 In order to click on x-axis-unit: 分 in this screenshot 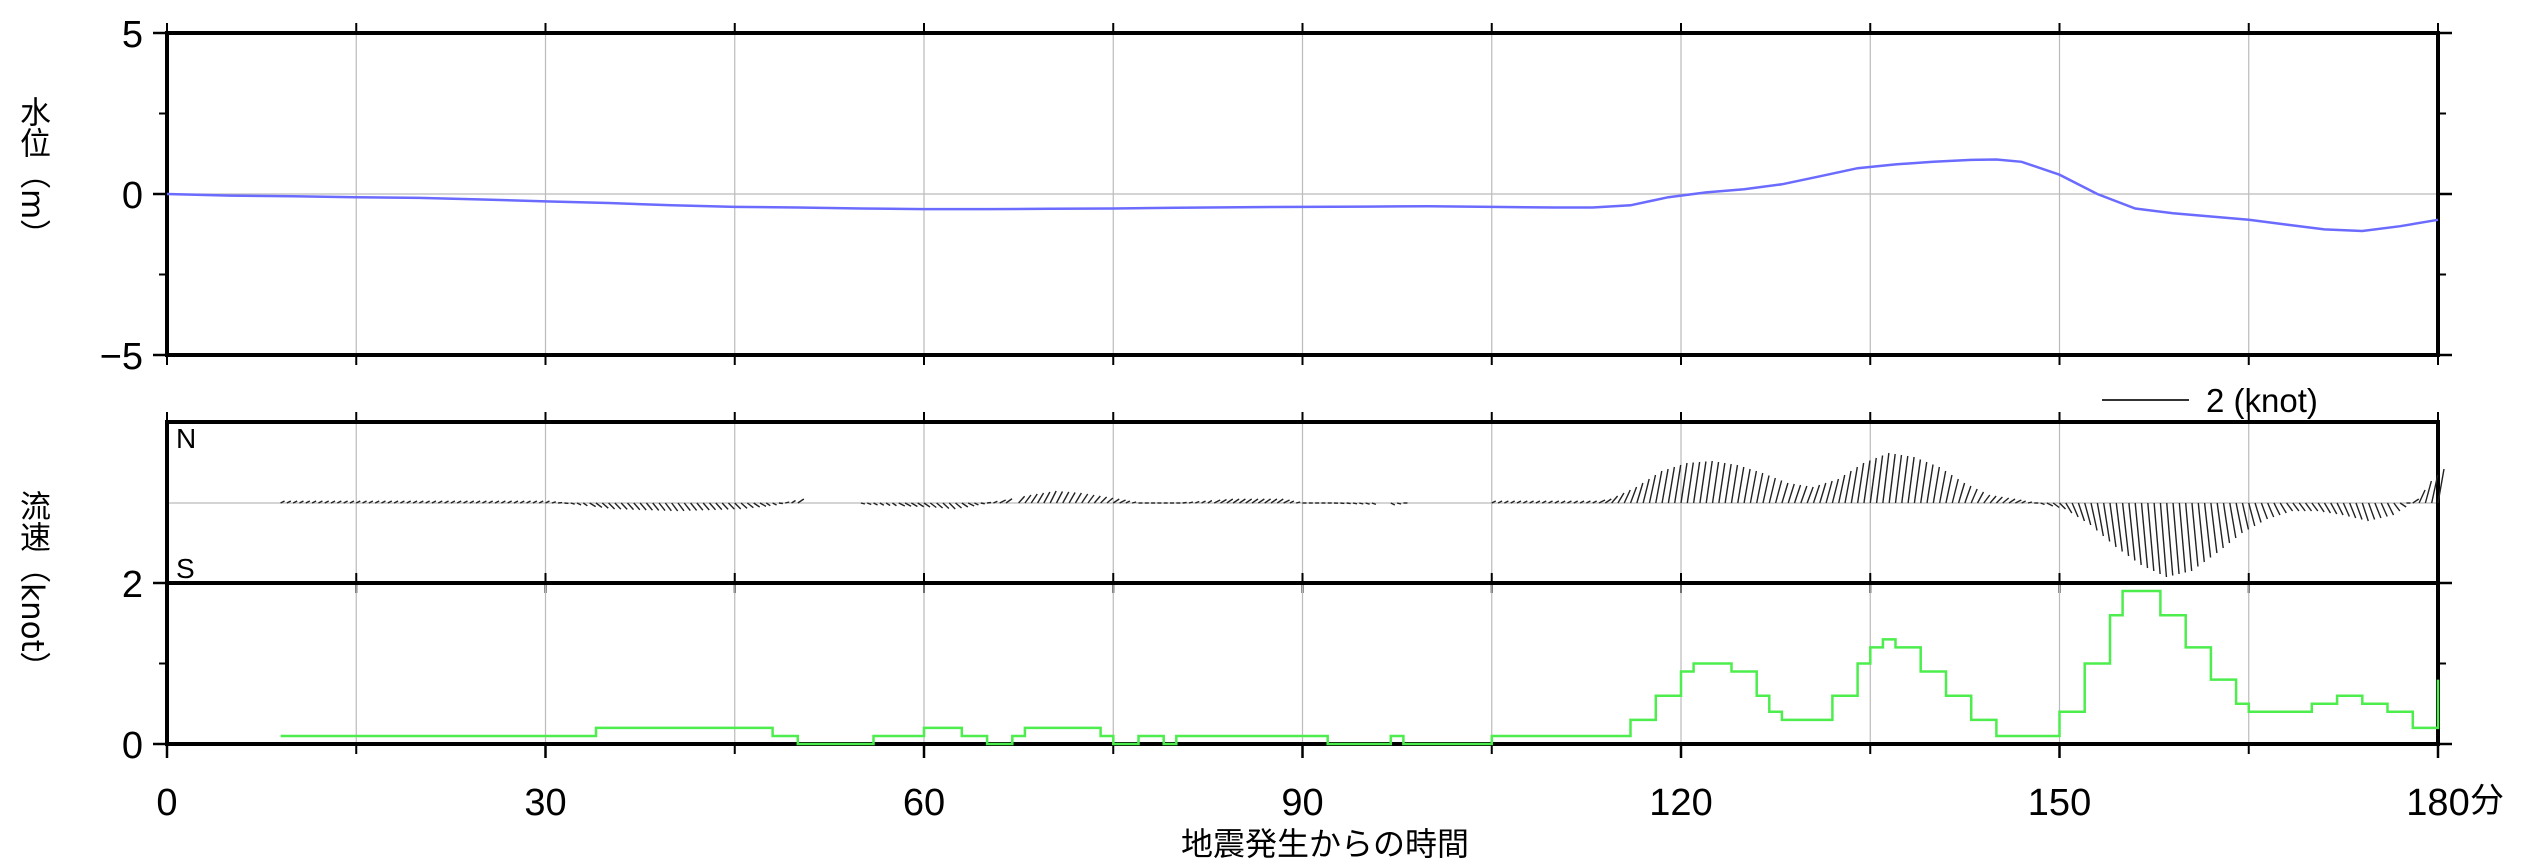, I will do `click(2487, 801)`.